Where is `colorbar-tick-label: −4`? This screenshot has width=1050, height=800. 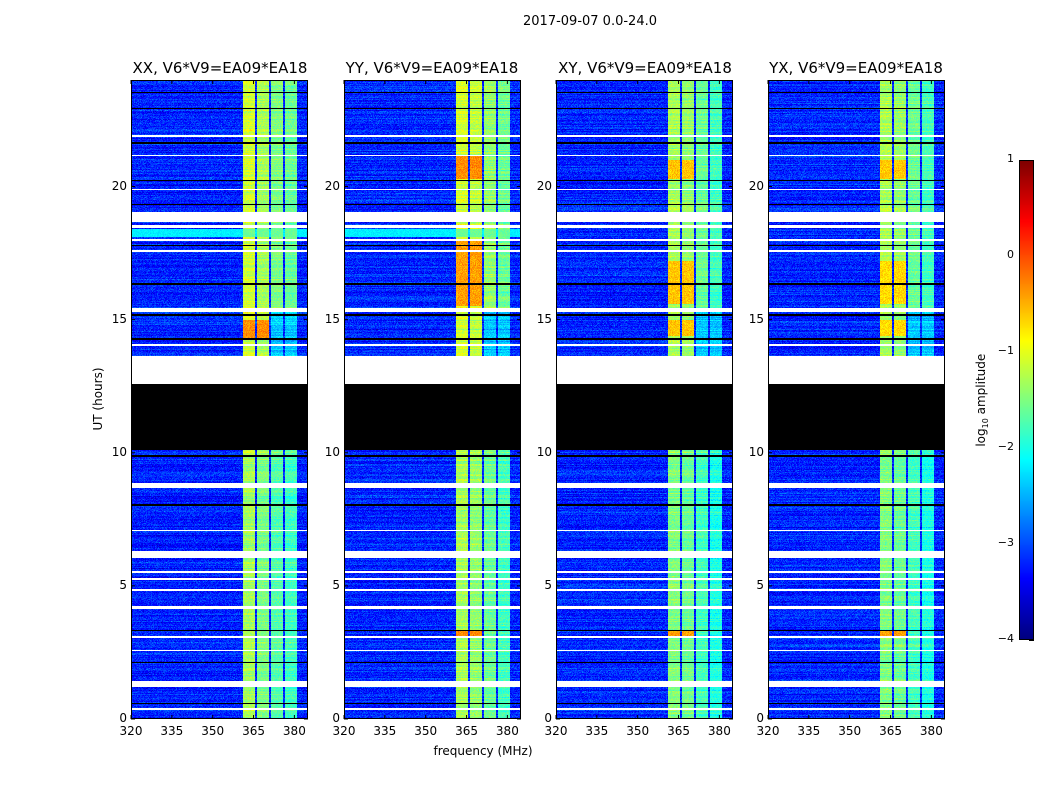 colorbar-tick-label: −4 is located at coordinates (1005, 638).